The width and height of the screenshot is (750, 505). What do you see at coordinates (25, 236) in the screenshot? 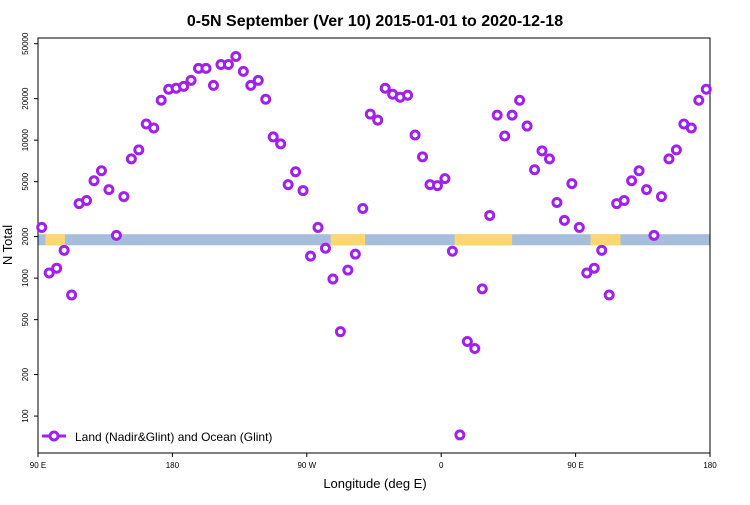
I see `y-tick-label: 2000` at bounding box center [25, 236].